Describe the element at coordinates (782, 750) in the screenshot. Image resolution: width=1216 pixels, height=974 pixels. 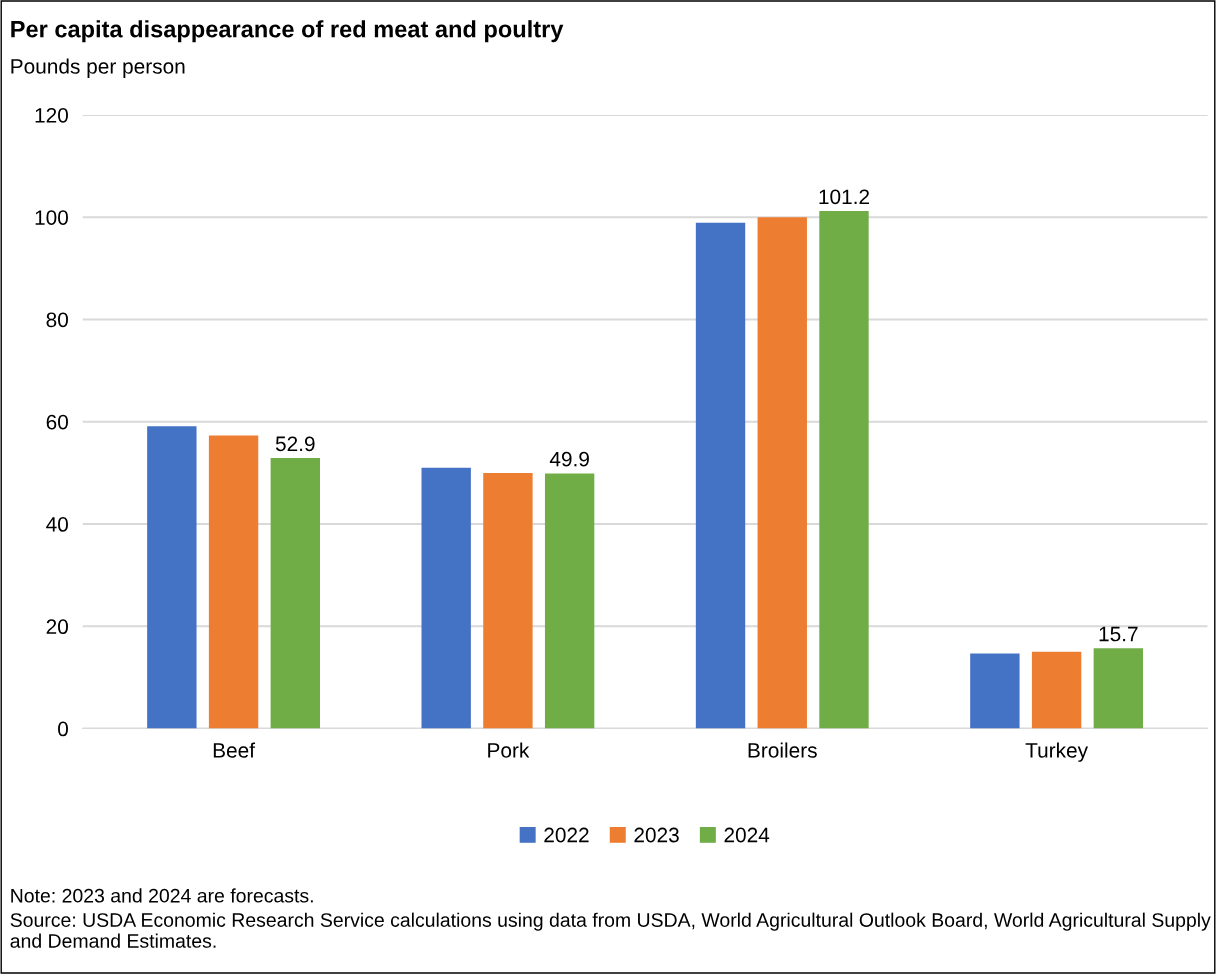
I see `x-tick-label: Broilers` at that location.